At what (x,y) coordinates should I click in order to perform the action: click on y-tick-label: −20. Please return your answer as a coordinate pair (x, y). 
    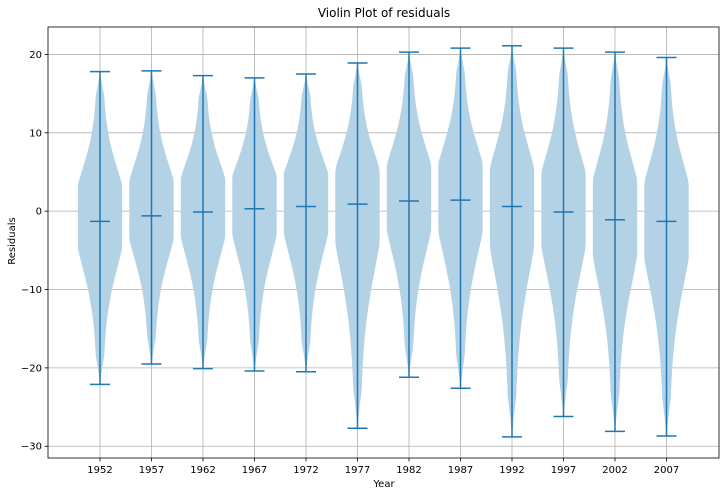
    Looking at the image, I should click on (31, 368).